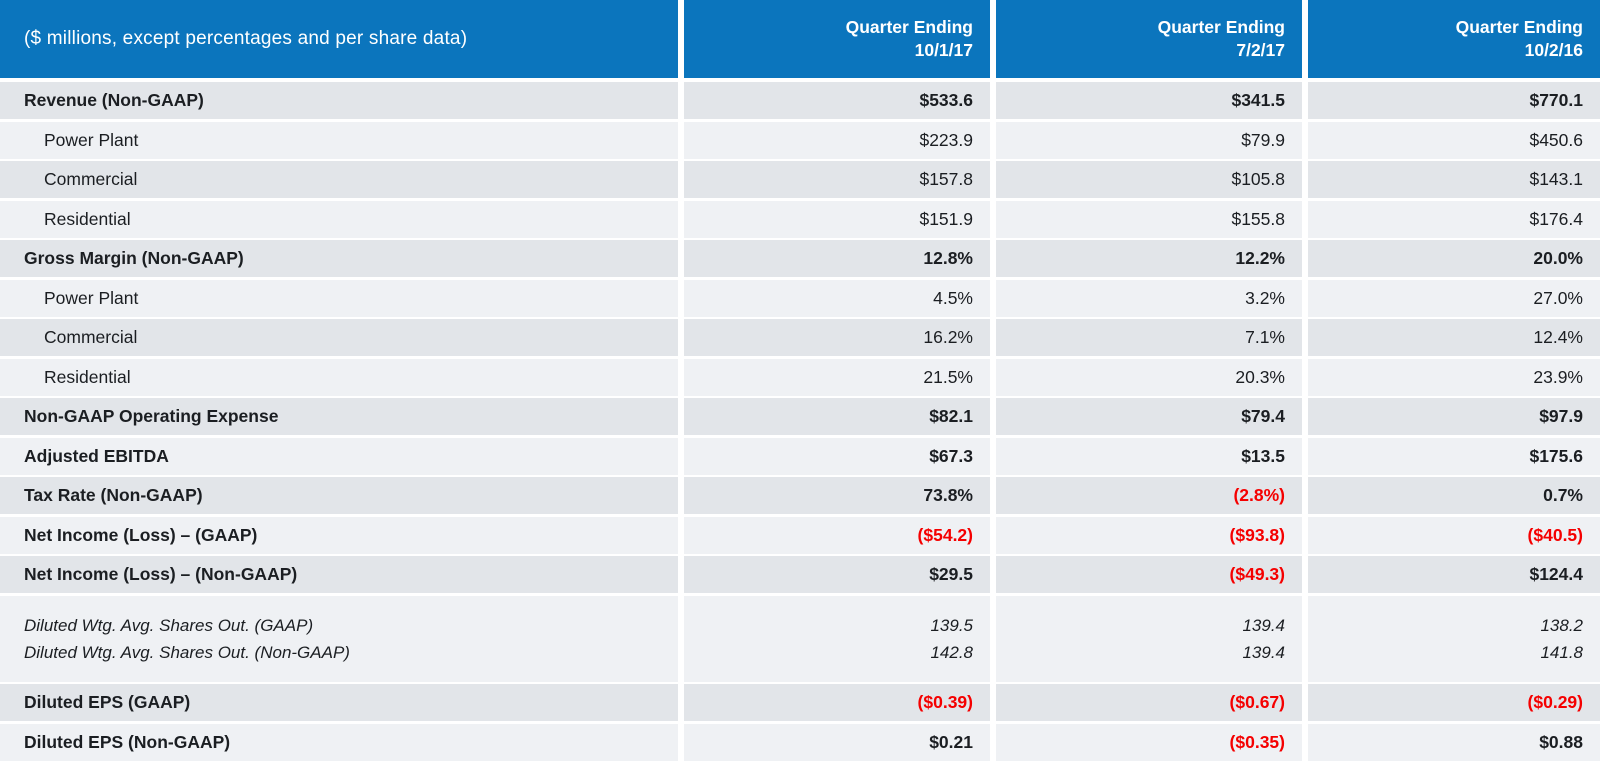 This screenshot has width=1600, height=771. I want to click on row-label-text: Diluted EPS (GAAP), so click(107, 702).